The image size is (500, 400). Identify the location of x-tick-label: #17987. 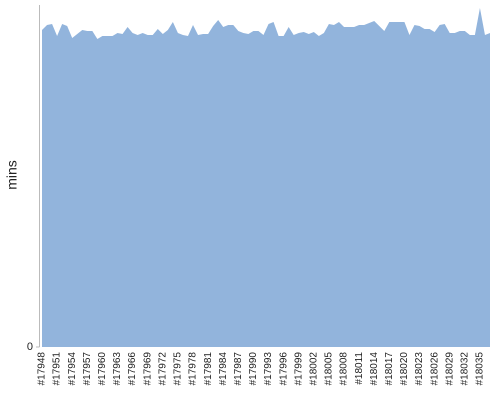
(238, 369).